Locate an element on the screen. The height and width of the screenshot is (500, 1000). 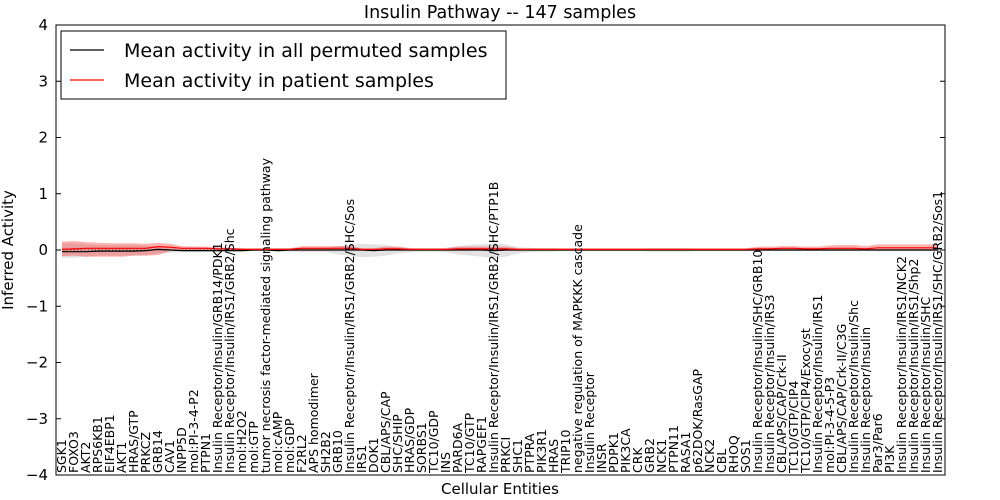
legend-box is located at coordinates (283, 65).